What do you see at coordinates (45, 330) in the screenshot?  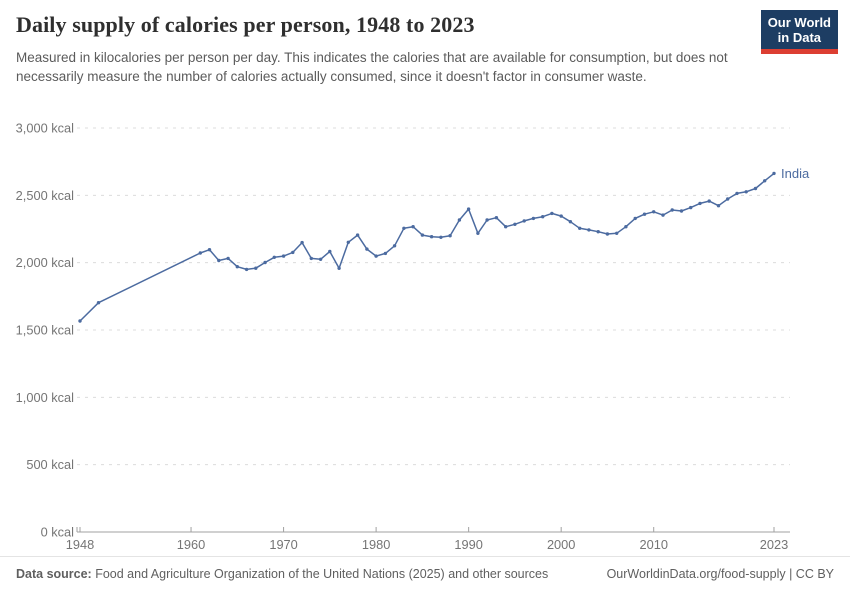 I see `y-tick-label: 1,500 kcal` at bounding box center [45, 330].